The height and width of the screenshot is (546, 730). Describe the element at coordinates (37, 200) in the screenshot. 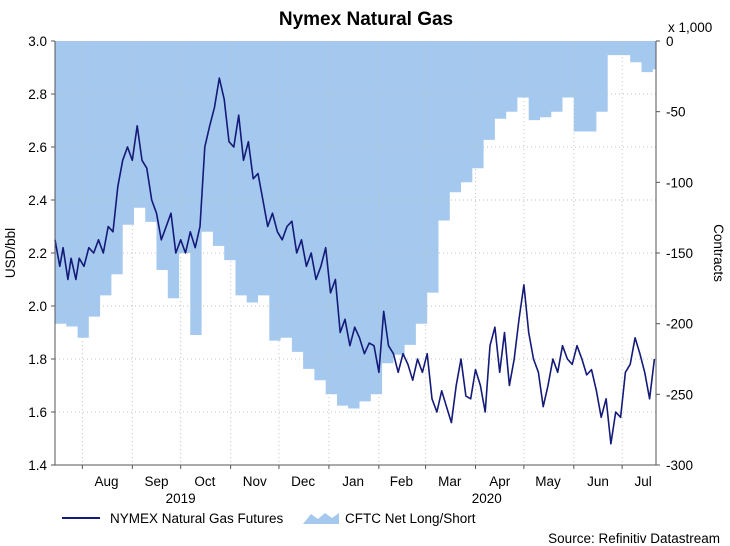

I see `left-tick-label: 2.4` at that location.